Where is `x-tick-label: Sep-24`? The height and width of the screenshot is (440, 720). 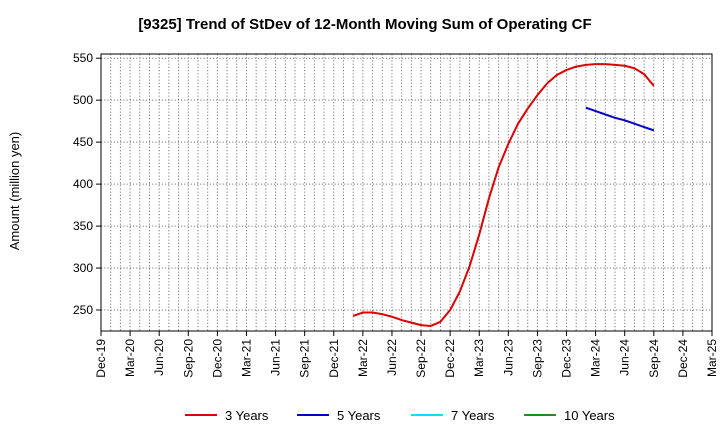 x-tick-label: Sep-24 is located at coordinates (654, 358).